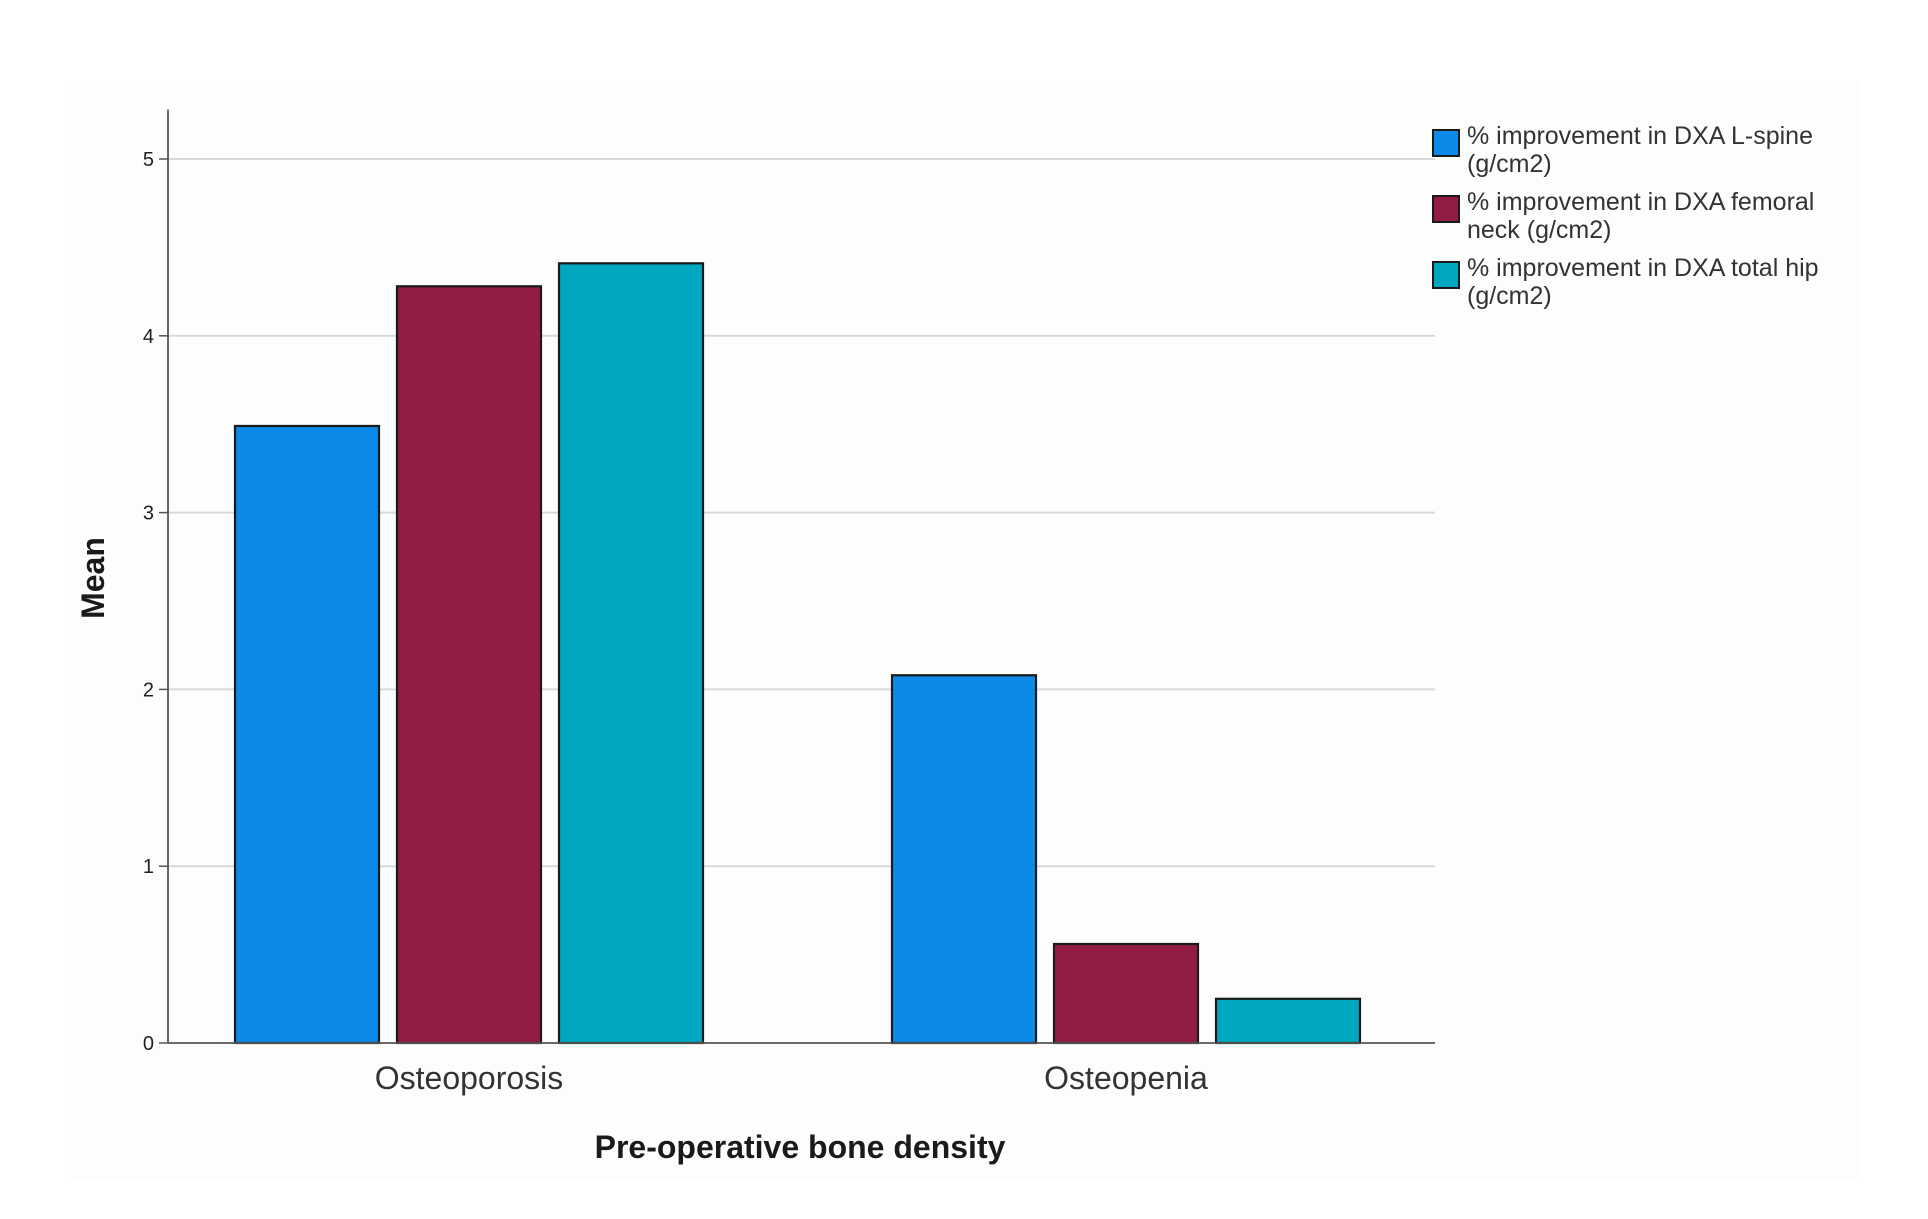 This screenshot has width=1928, height=1219. I want to click on x-tick-label: Osteoporosis, so click(469, 1078).